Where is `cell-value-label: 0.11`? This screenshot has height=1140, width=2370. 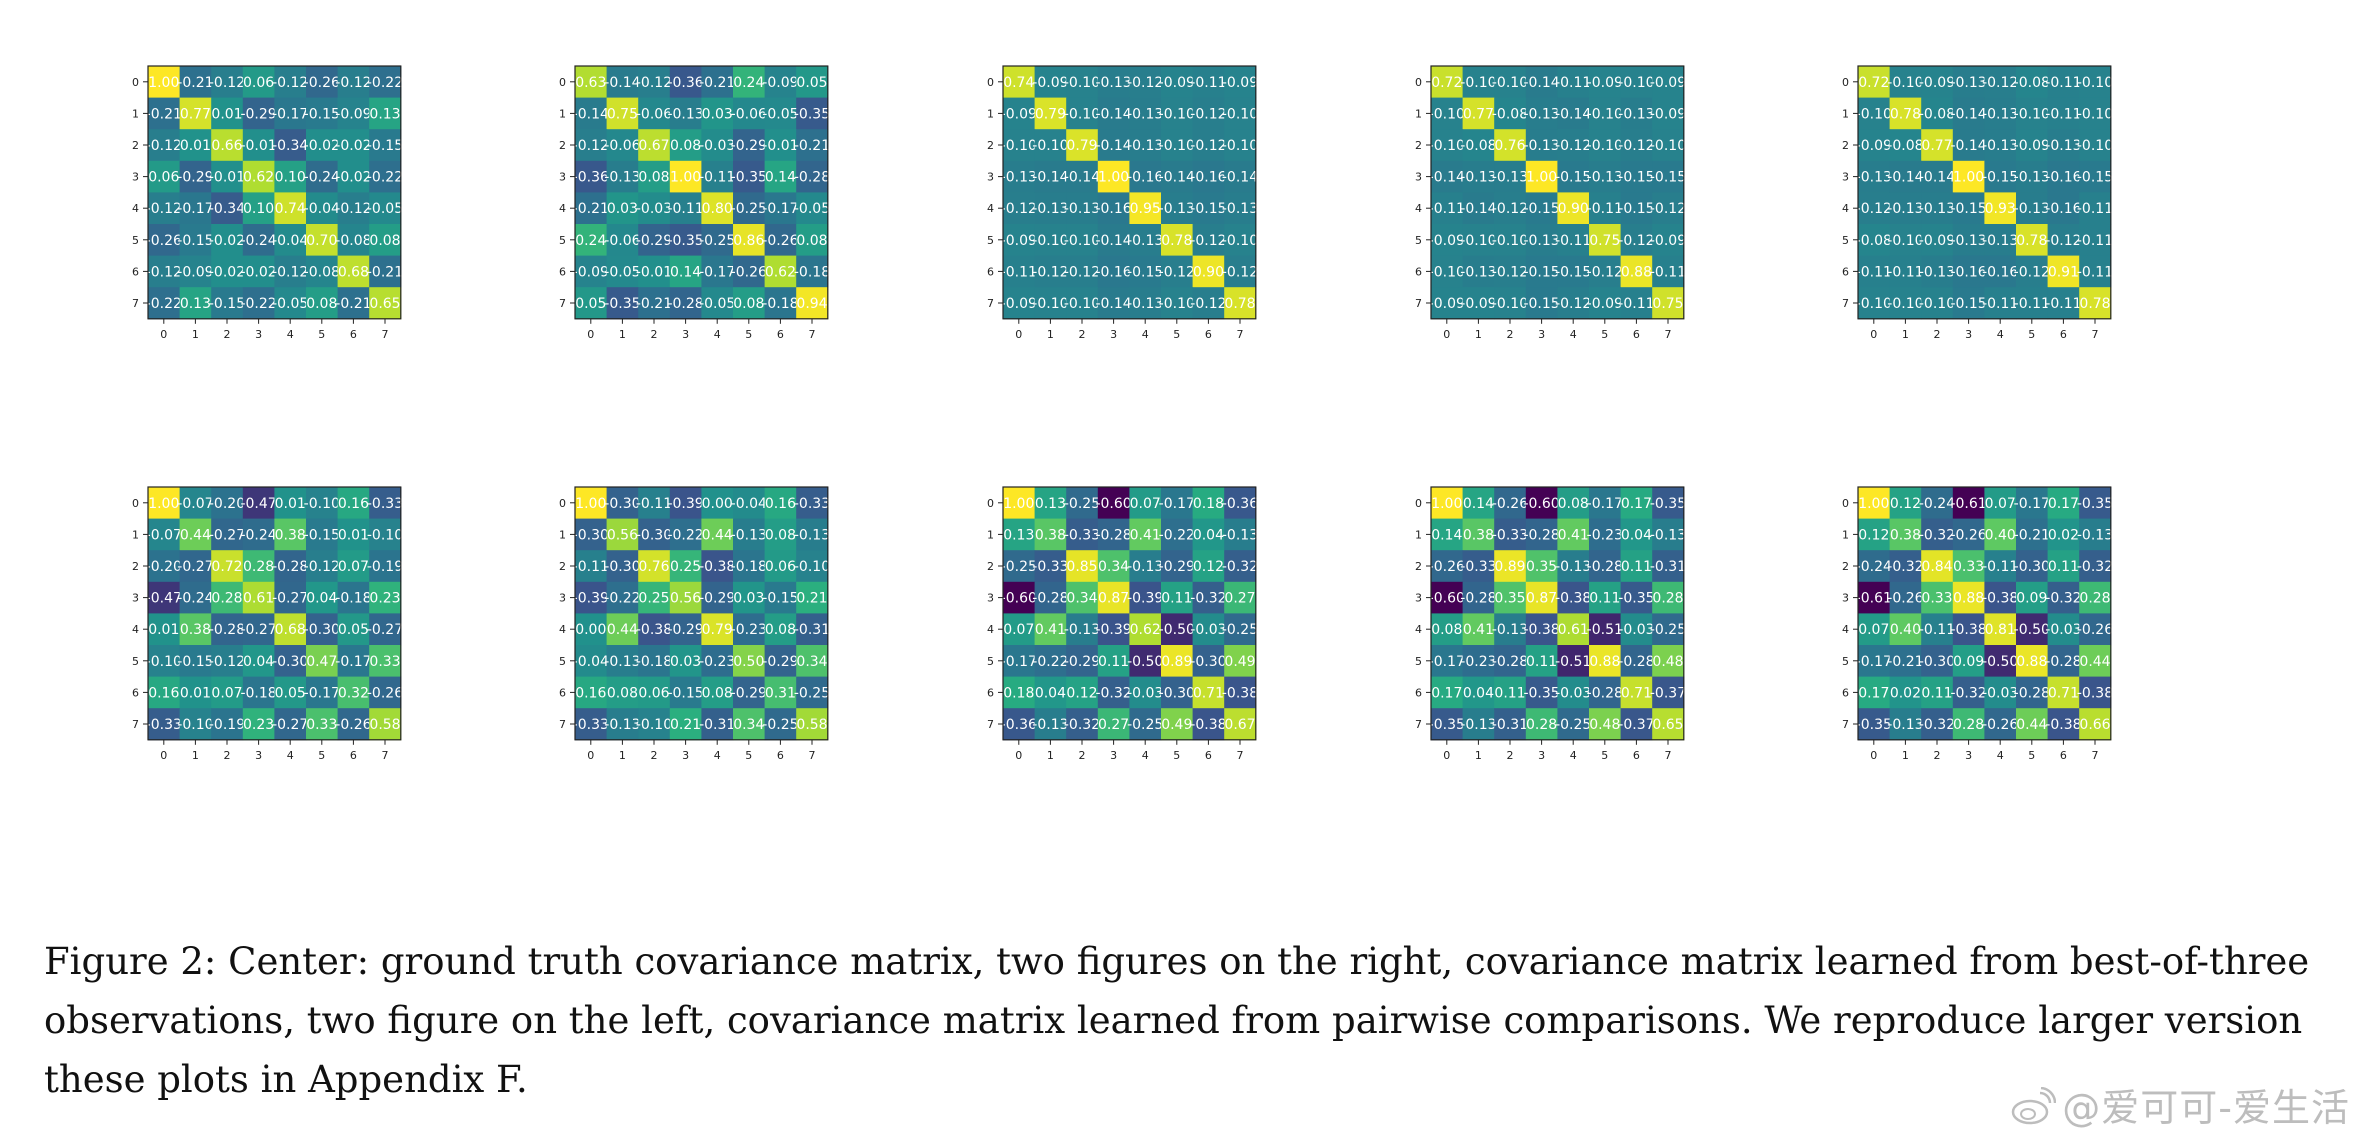
cell-value-label: 0.11 is located at coordinates (1541, 662).